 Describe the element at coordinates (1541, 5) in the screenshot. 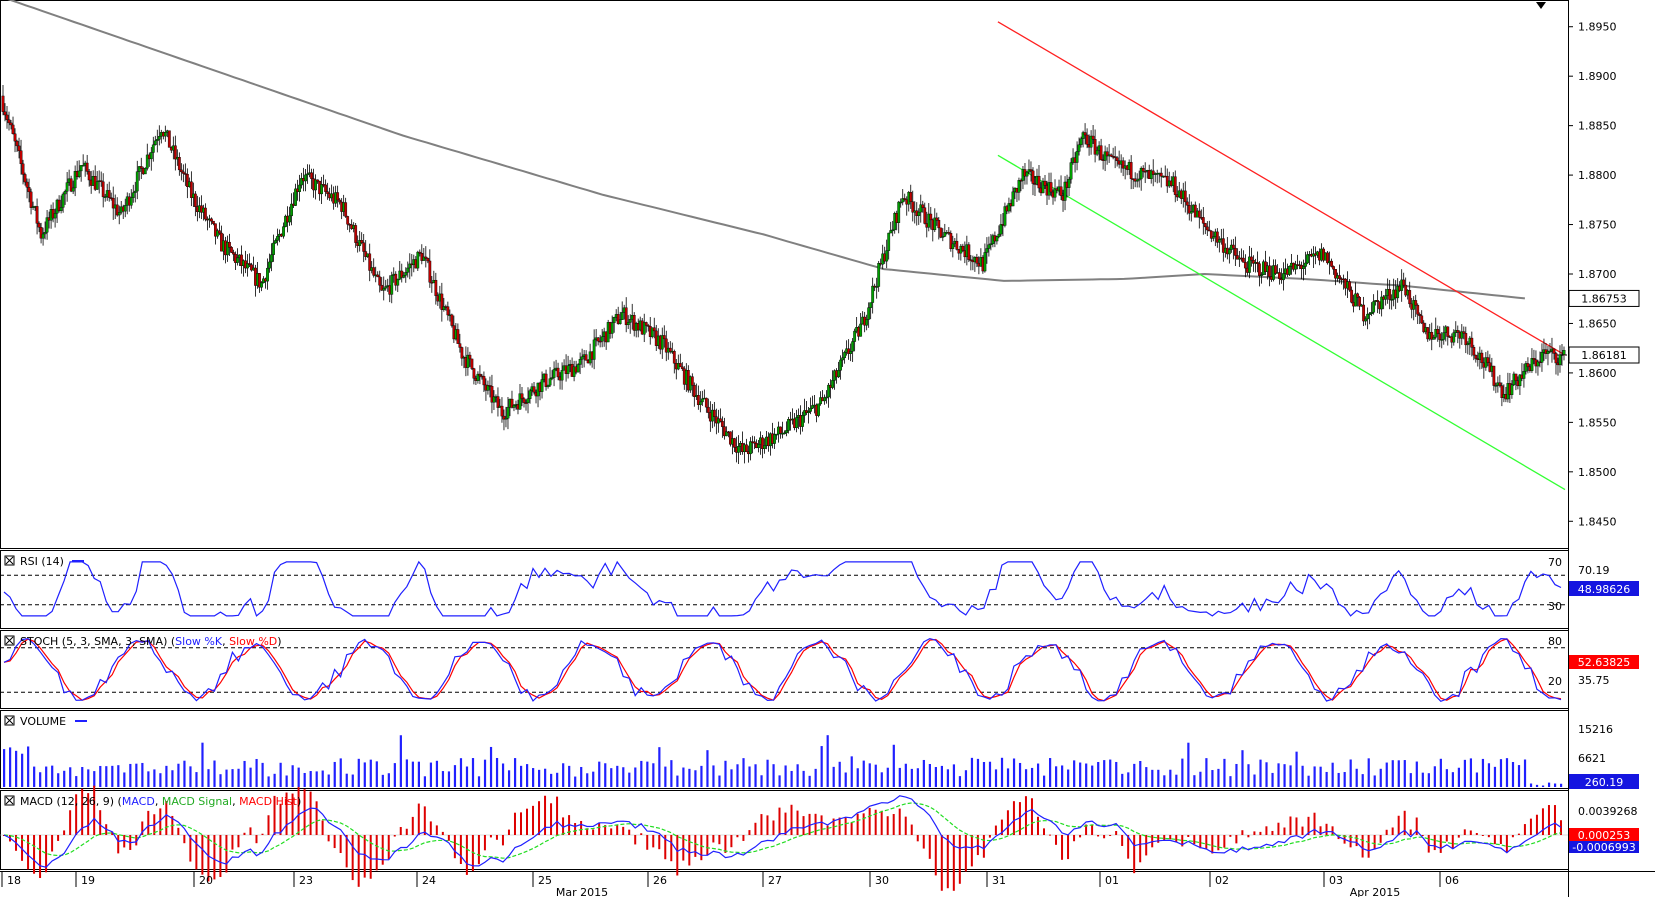

I see `scroll-marker-icon` at that location.